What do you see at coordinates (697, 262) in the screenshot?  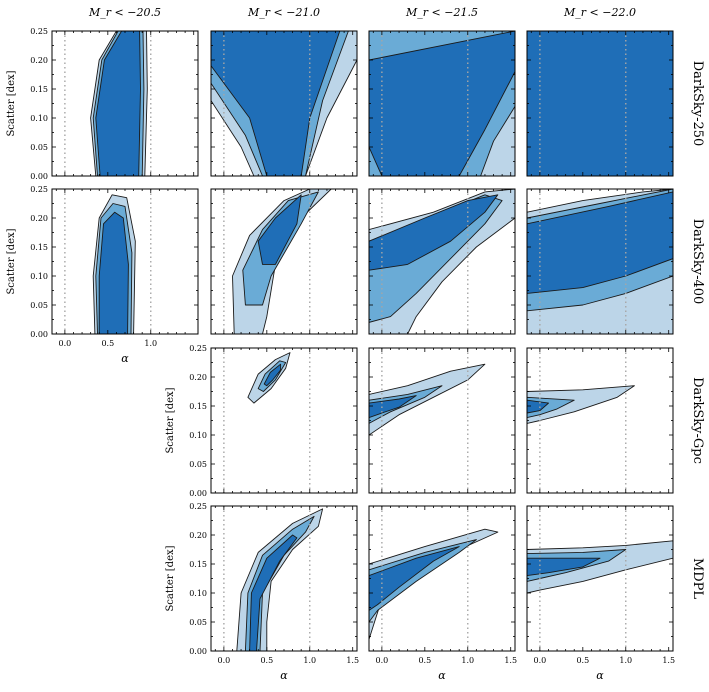 I see `row-label: DarkSky-400` at bounding box center [697, 262].